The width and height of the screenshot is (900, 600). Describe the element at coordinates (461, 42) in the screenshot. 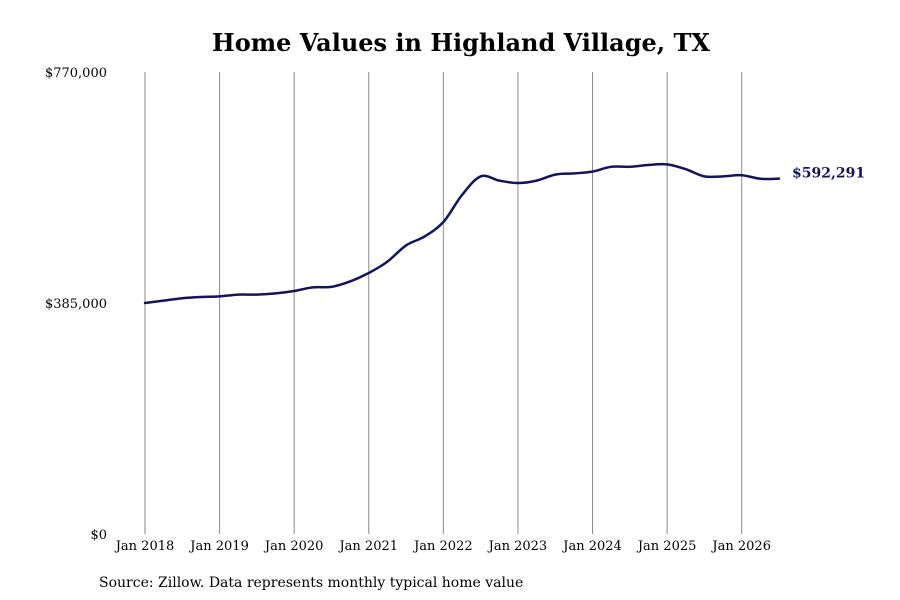

I see `chart-title: Home Values in Highland Village, TX` at that location.